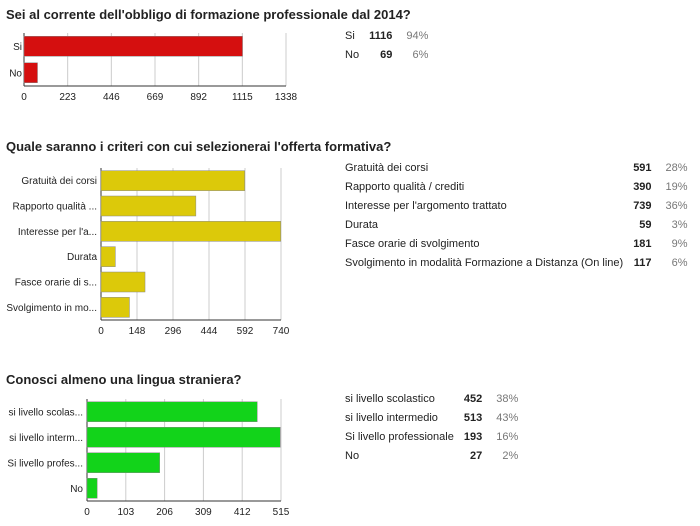 Image resolution: width=700 pixels, height=526 pixels. Describe the element at coordinates (642, 244) in the screenshot. I see `summary-count: 181` at that location.